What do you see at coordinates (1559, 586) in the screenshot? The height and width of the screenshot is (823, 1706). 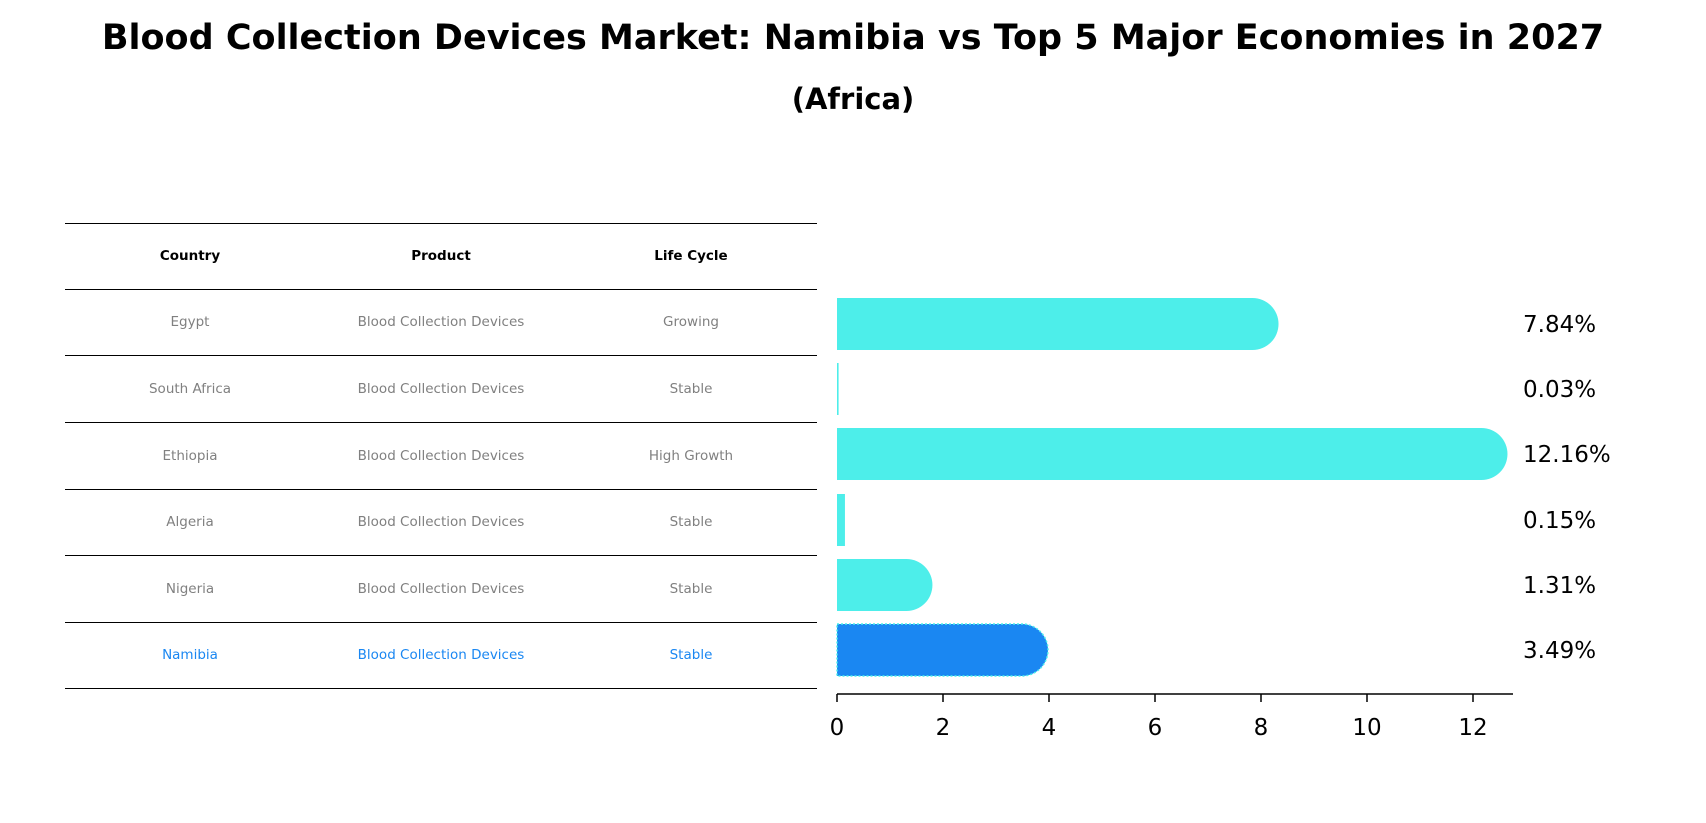 I see `data-label: 1.31%` at bounding box center [1559, 586].